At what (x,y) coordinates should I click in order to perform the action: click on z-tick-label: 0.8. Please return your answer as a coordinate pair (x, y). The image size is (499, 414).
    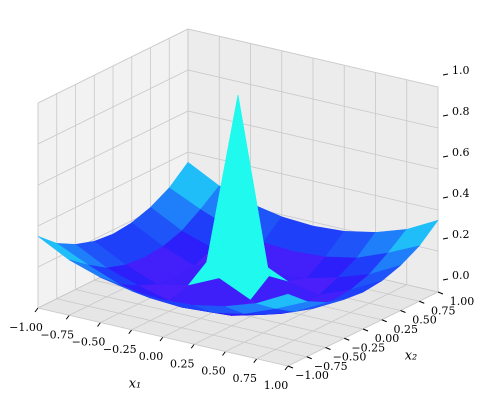
    Looking at the image, I should click on (461, 111).